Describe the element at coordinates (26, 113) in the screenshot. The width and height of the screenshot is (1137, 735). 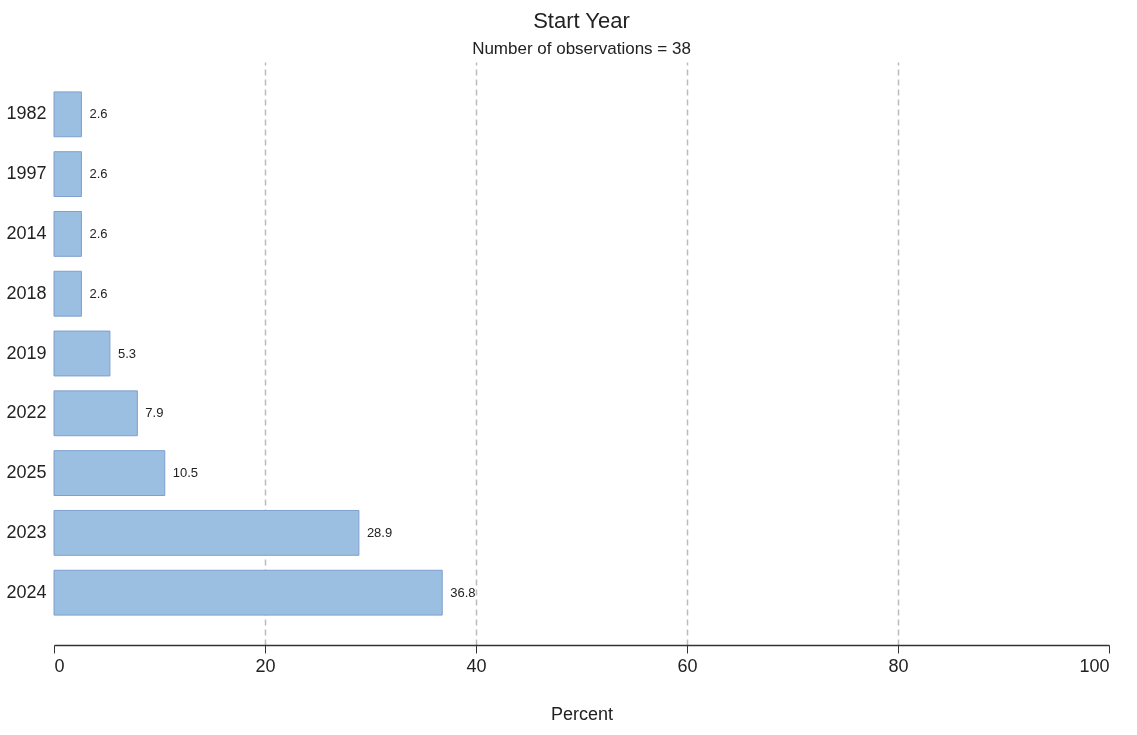
I see `y-tick-label: 1982` at that location.